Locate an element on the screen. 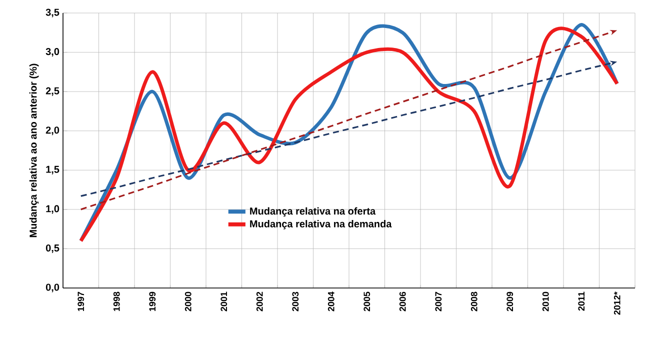 The height and width of the screenshot is (346, 658). x-tick-label: 2012* is located at coordinates (617, 303).